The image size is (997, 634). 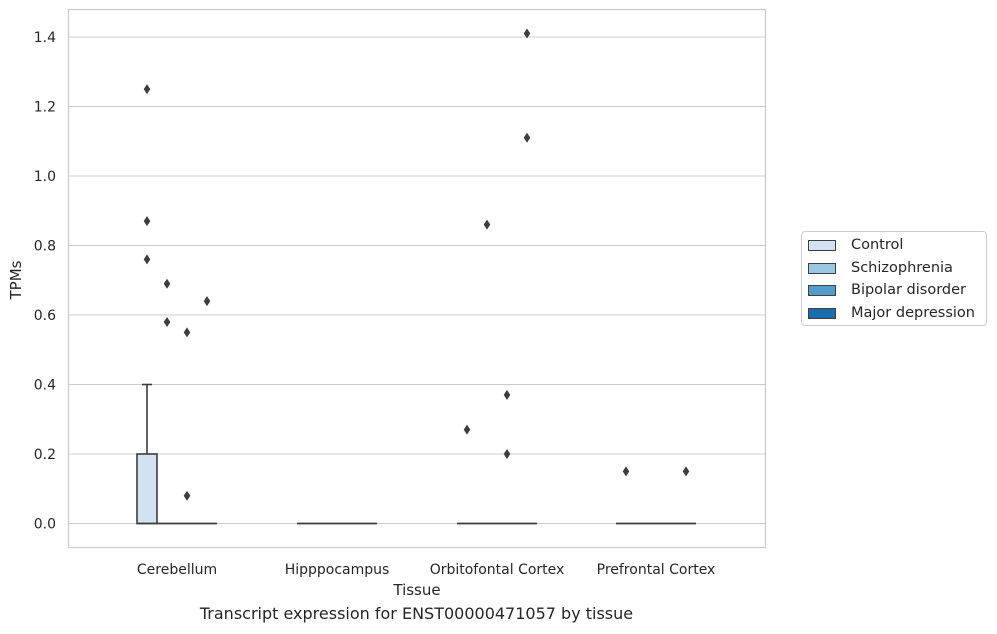 What do you see at coordinates (45, 386) in the screenshot?
I see `y-tick-label: 0.4` at bounding box center [45, 386].